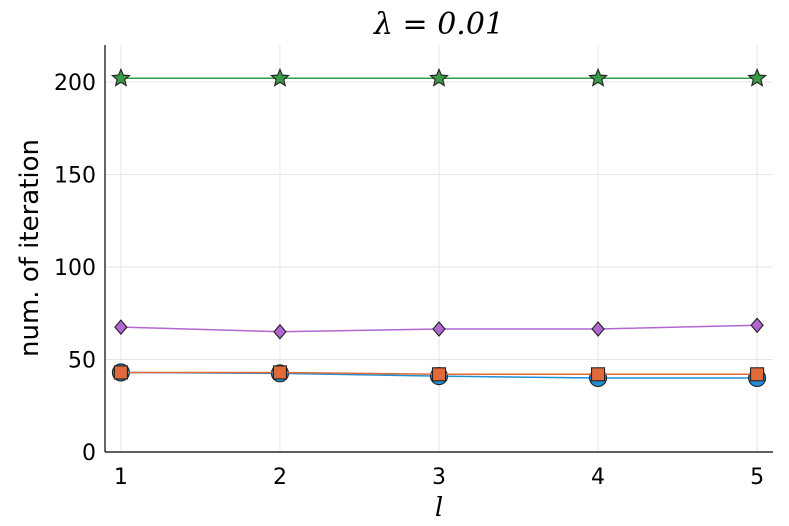  I want to click on series-star, so click(439, 77).